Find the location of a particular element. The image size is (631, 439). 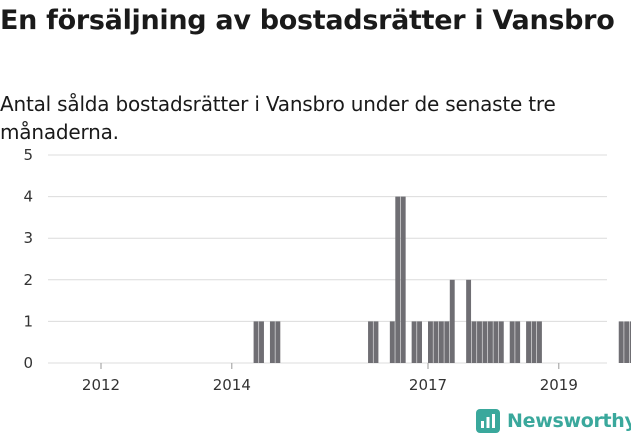

x-tick-label: 2017 is located at coordinates (428, 385).